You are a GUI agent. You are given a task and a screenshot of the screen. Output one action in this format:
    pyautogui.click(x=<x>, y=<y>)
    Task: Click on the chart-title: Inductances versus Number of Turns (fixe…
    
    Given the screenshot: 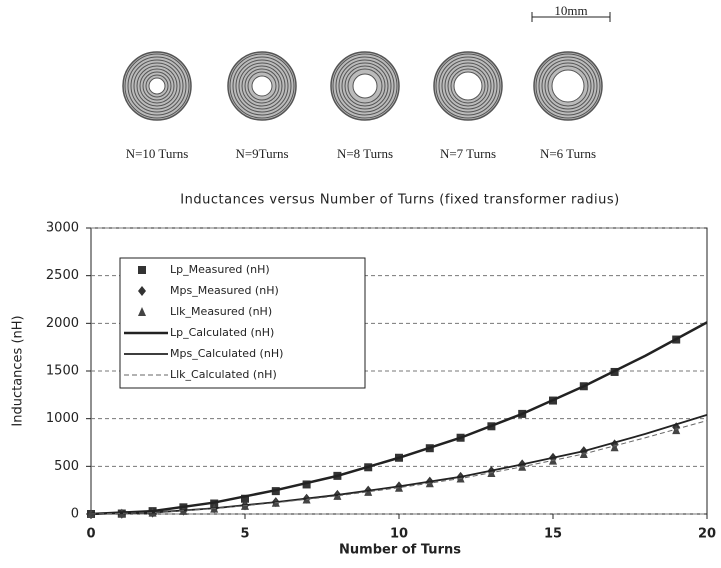 What is the action you would take?
    pyautogui.click(x=399, y=200)
    